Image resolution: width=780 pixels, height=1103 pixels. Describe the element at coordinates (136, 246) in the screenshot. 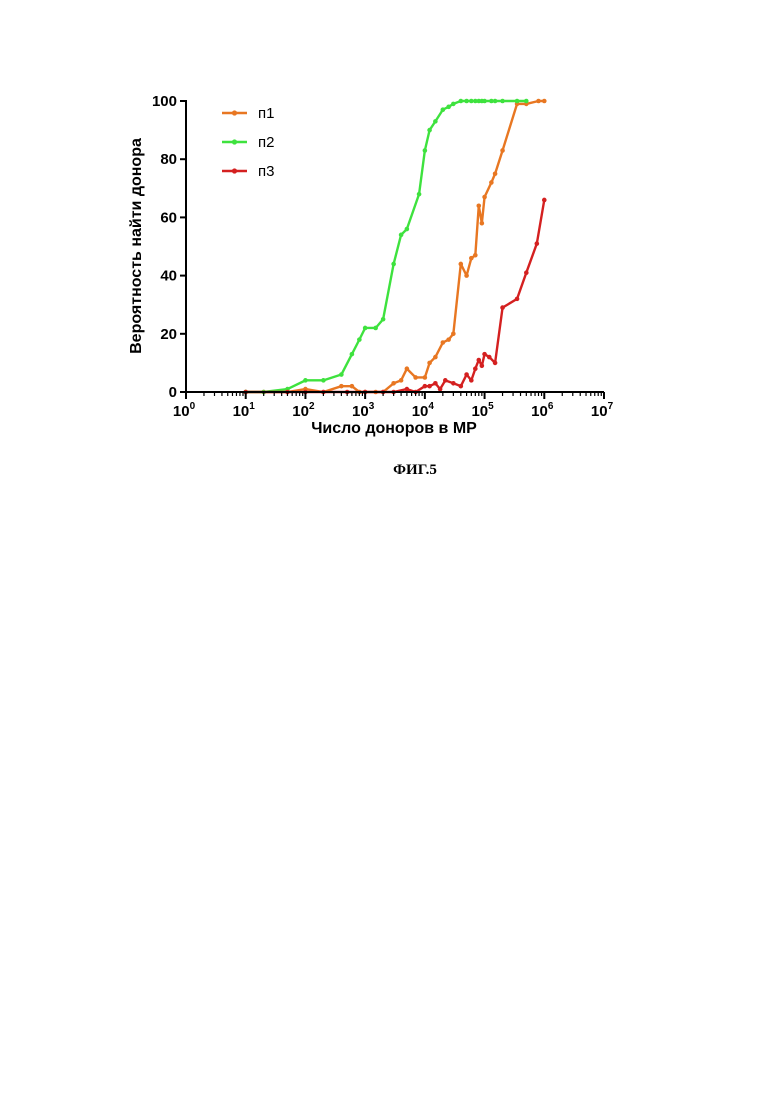

I see `y-axis-title: Вероятность найти донора` at that location.